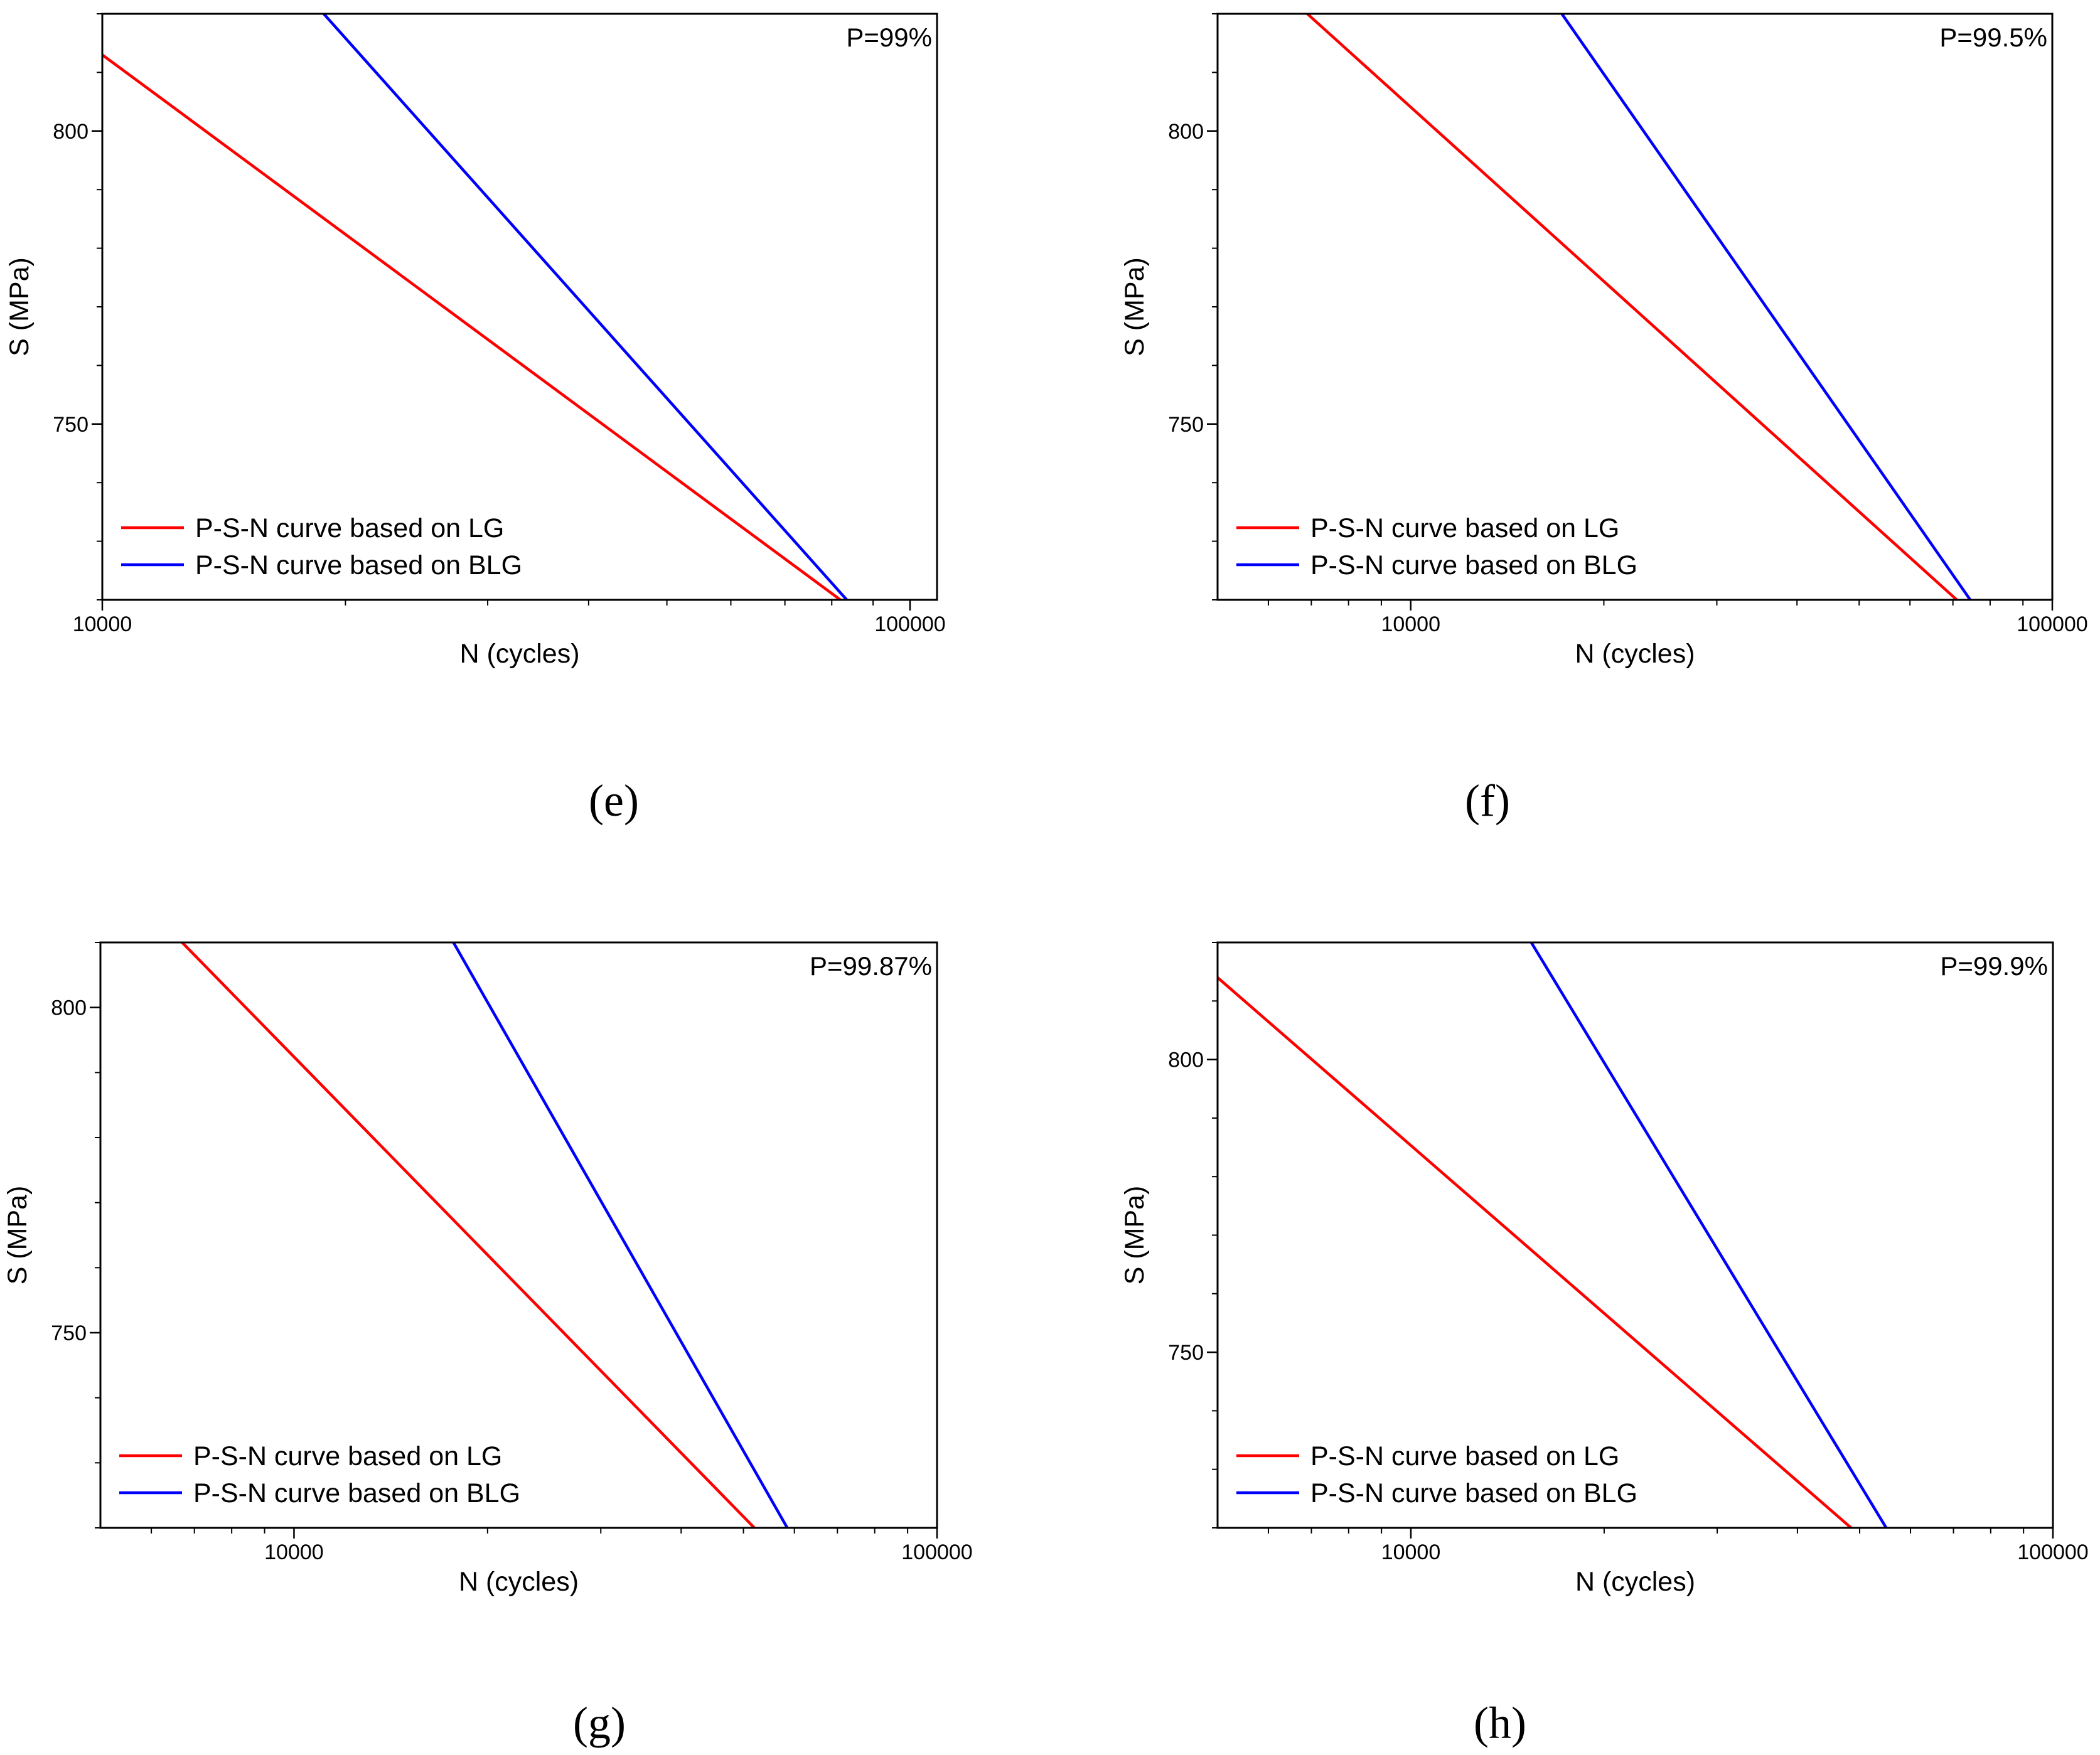  Describe the element at coordinates (1500, 1723) in the screenshot. I see `panel-caption: (h)` at that location.